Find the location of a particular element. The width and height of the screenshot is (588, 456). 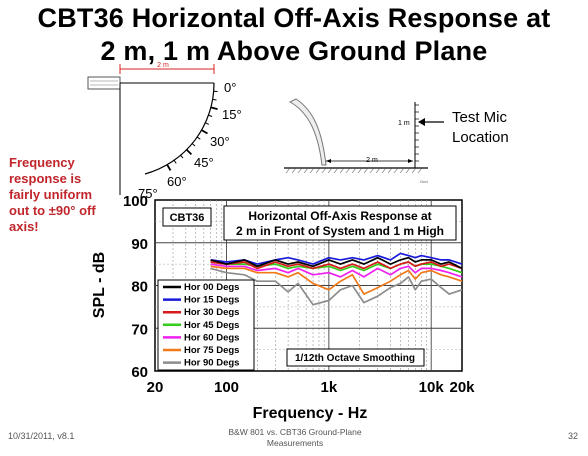

slide-title-line-2: 2 m, 1 m Above Ground Plane is located at coordinates (294, 51).